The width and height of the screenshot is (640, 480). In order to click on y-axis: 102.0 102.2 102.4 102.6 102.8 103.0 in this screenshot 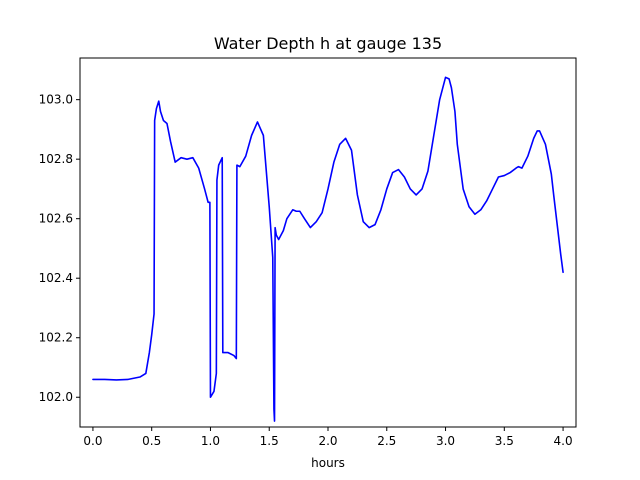, I will do `click(59, 248)`.